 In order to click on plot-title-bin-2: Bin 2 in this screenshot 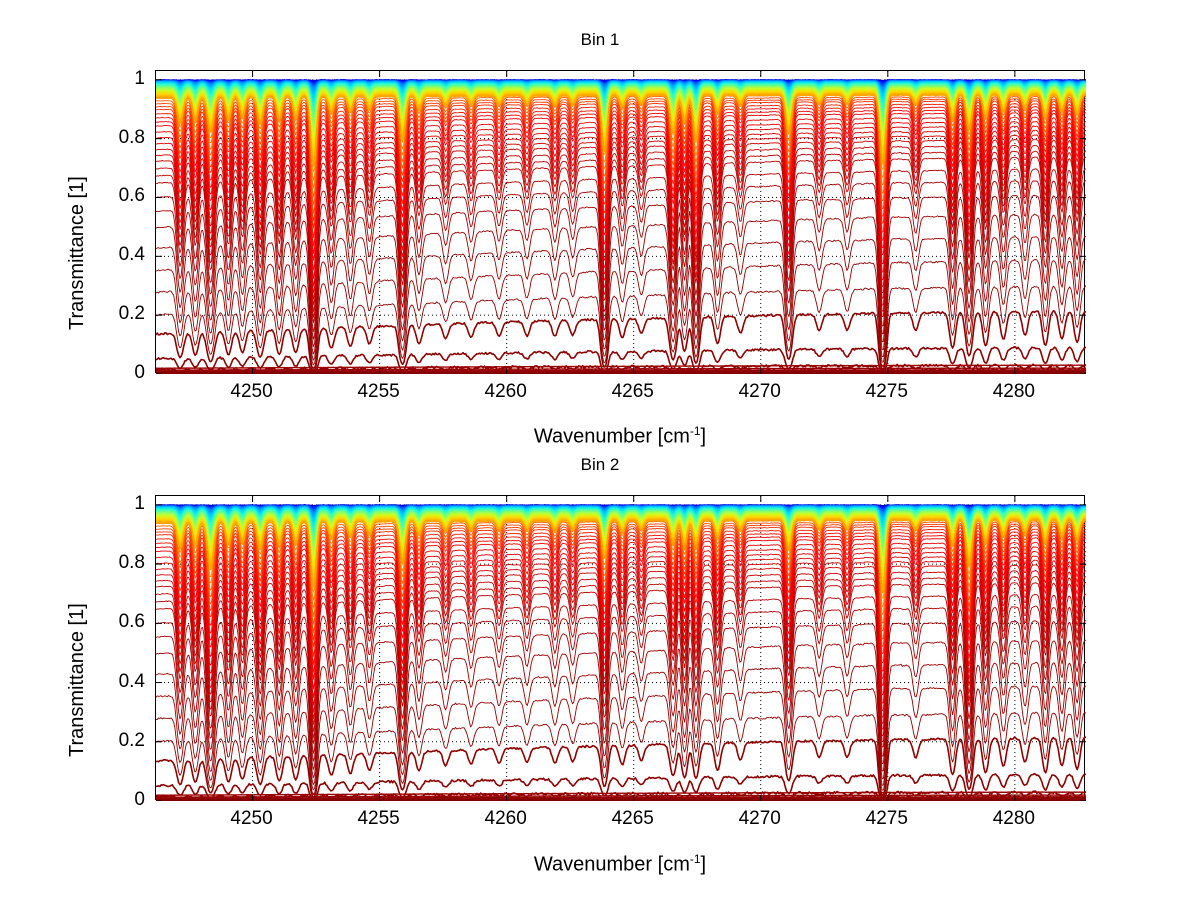, I will do `click(600, 465)`.